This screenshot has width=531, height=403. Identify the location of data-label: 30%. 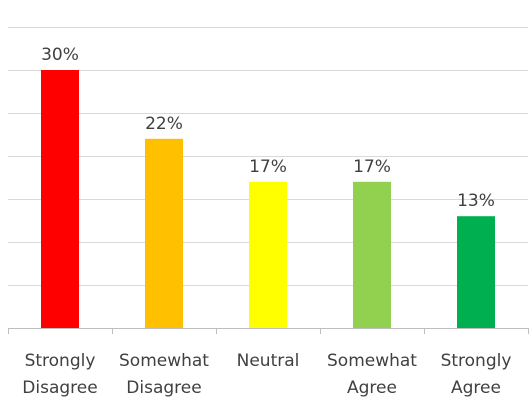
(60, 55).